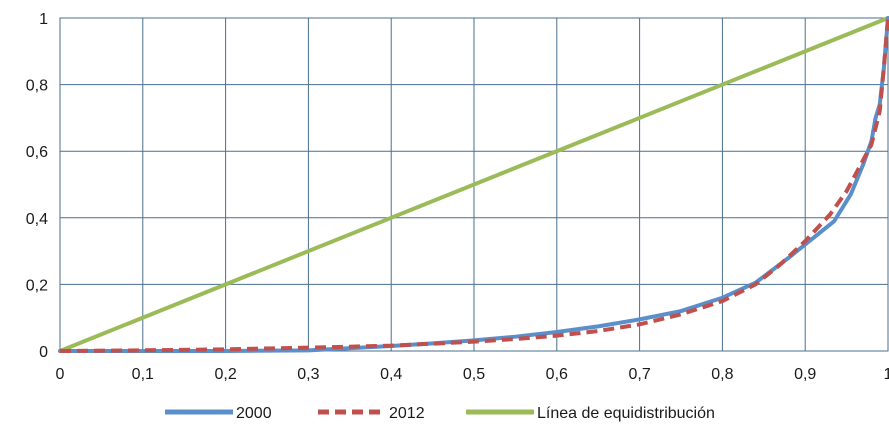  I want to click on legend-label-1: 2012, so click(407, 413).